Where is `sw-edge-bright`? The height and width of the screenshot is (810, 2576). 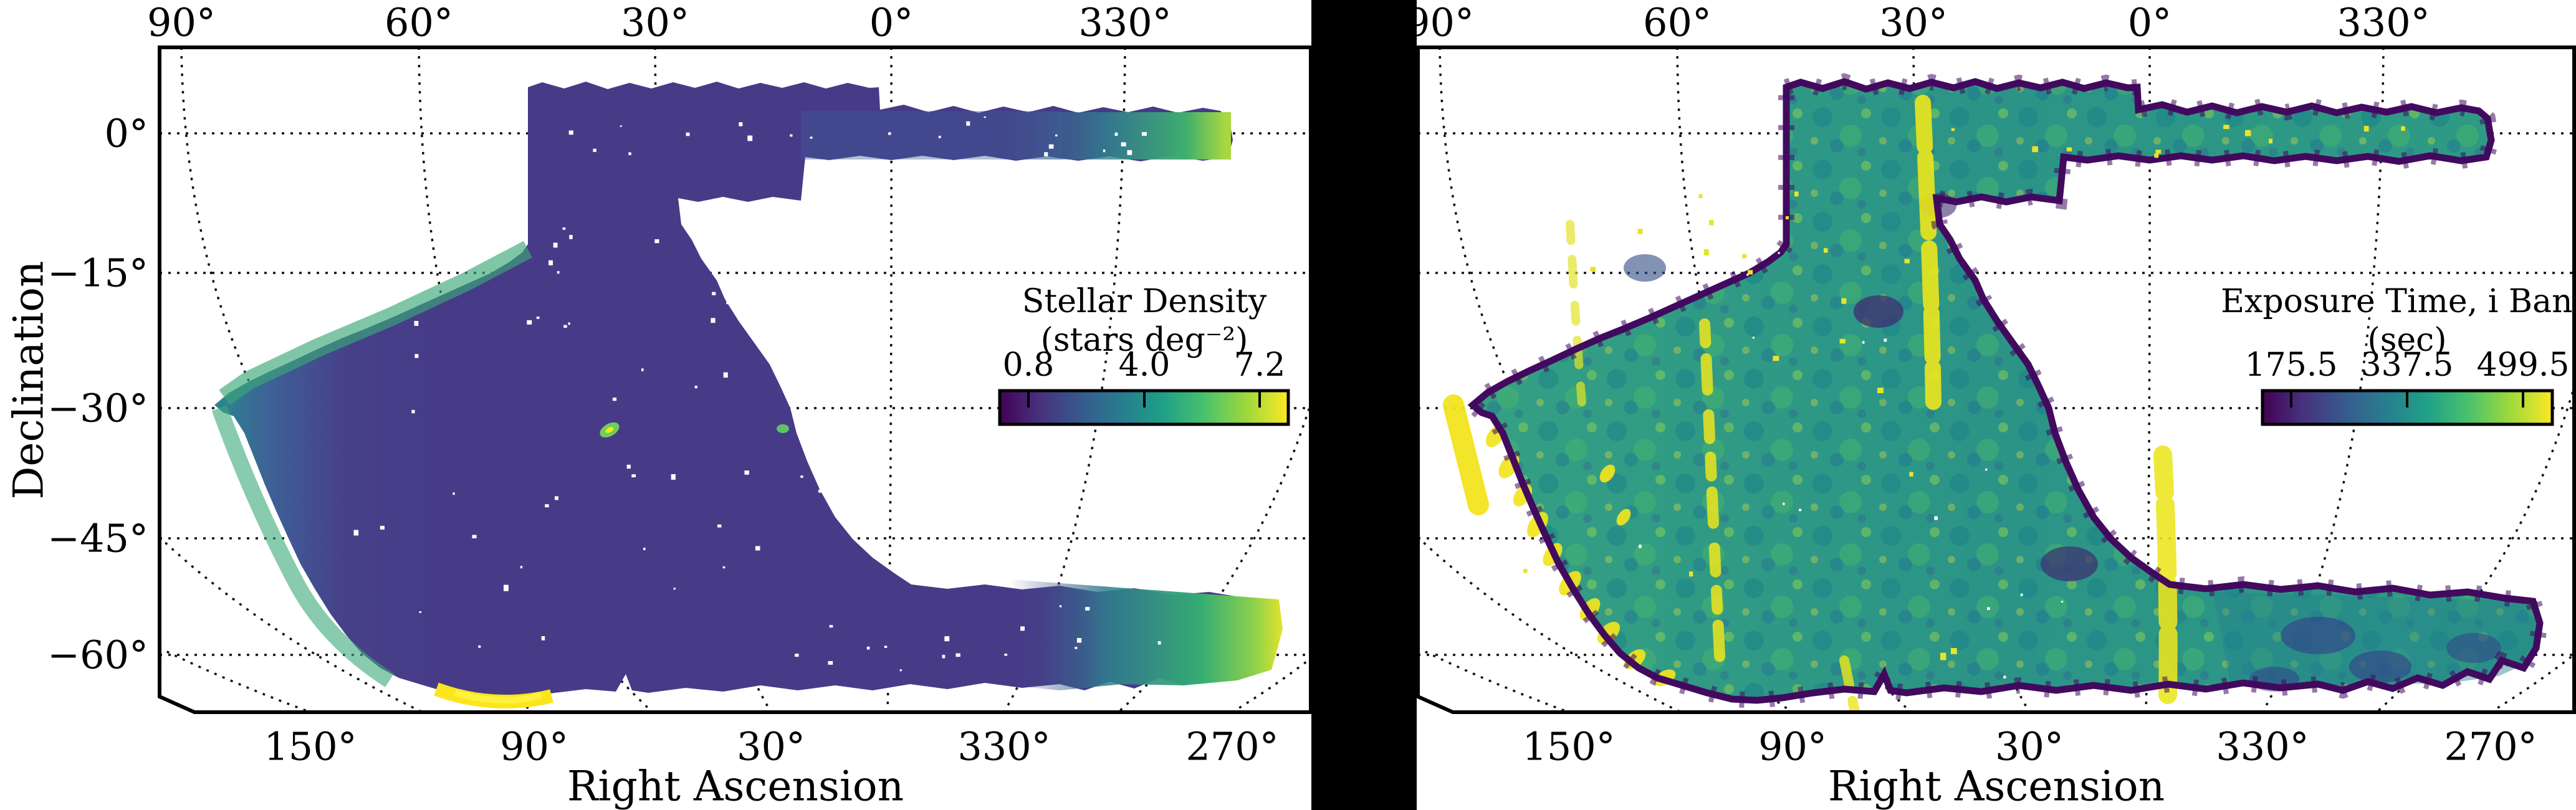 sw-edge-bright is located at coordinates (1466, 454).